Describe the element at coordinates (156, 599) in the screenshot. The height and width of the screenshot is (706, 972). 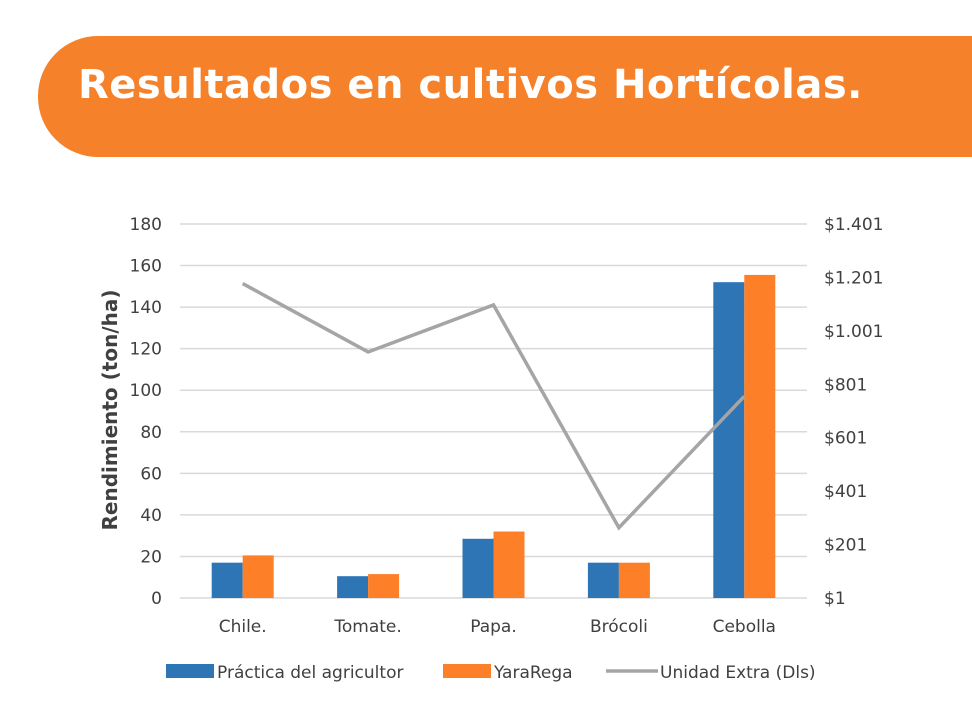
I see `y-tick-label: 0` at that location.